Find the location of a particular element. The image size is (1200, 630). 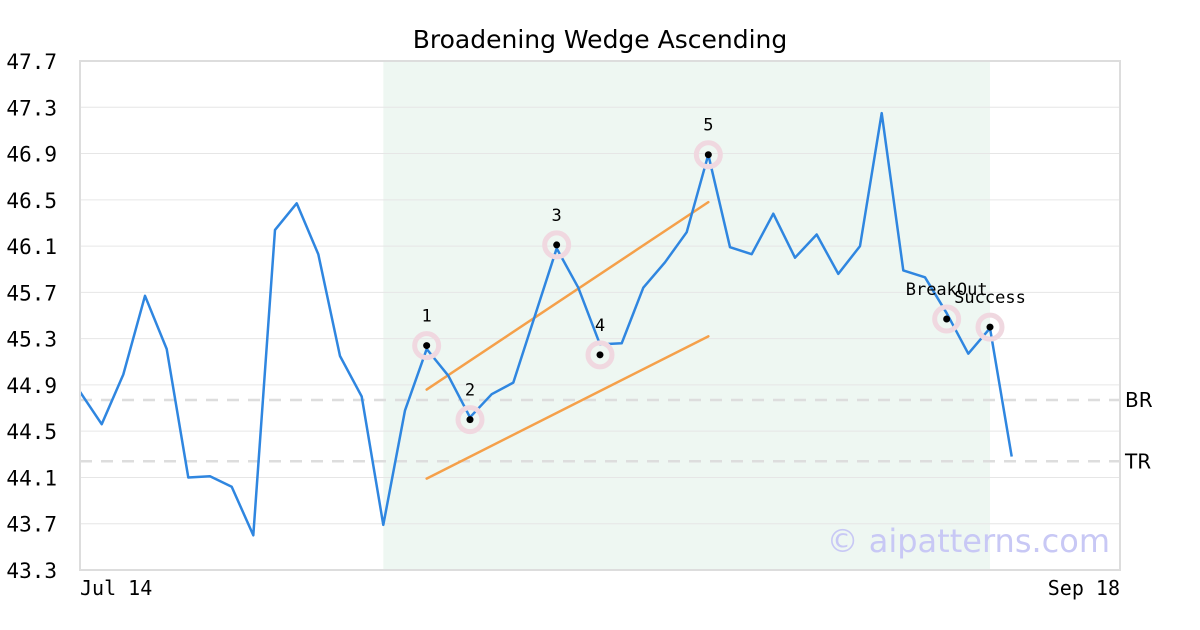

x-tick-label: Sep 18 is located at coordinates (1084, 588).